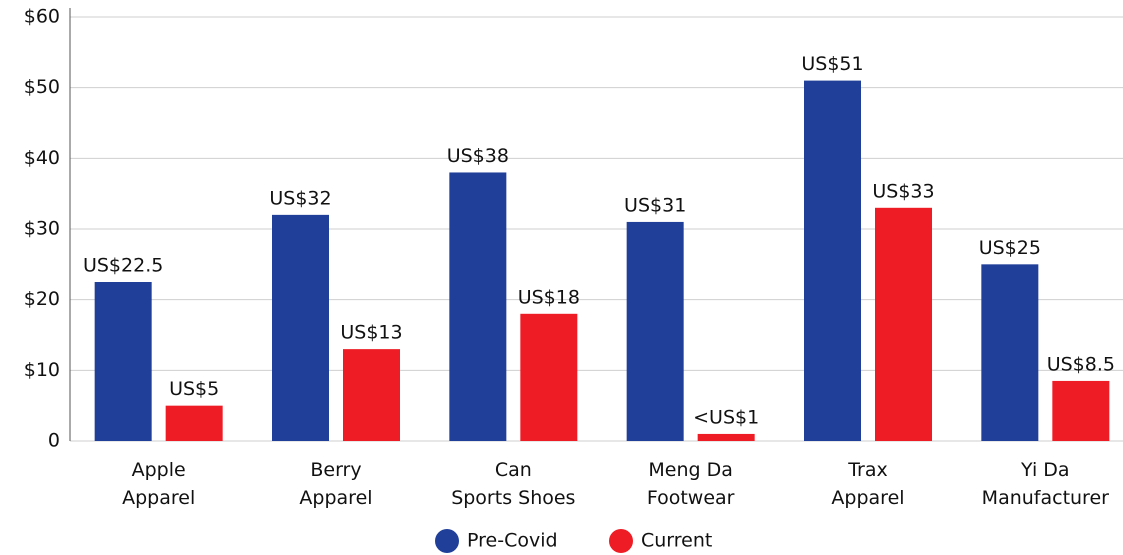  I want to click on y-tick-label: $10, so click(42, 370).